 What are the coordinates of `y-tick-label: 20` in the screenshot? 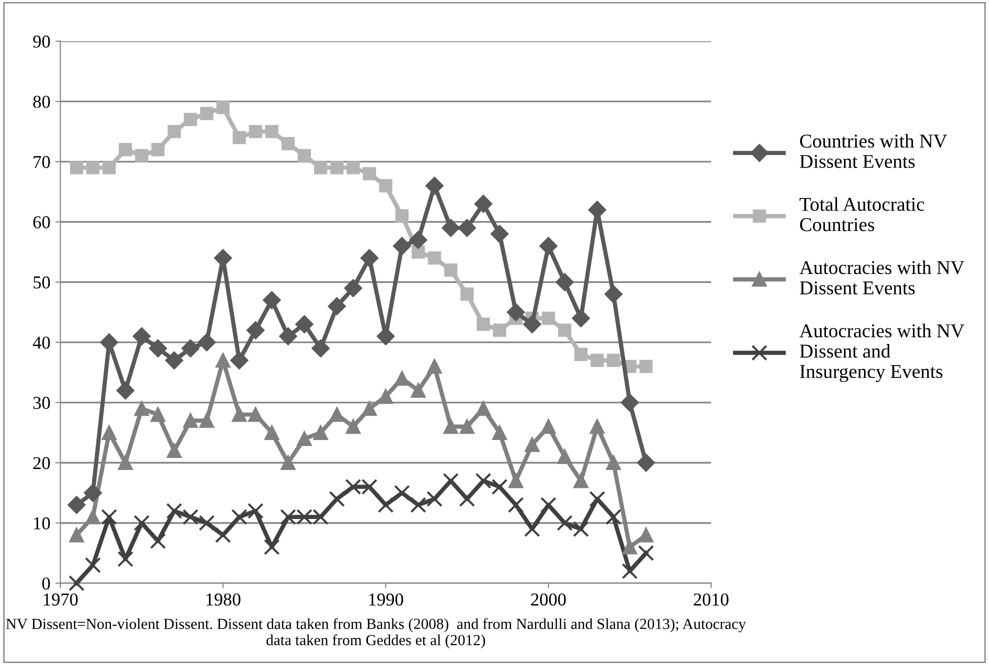 It's located at (41, 463).